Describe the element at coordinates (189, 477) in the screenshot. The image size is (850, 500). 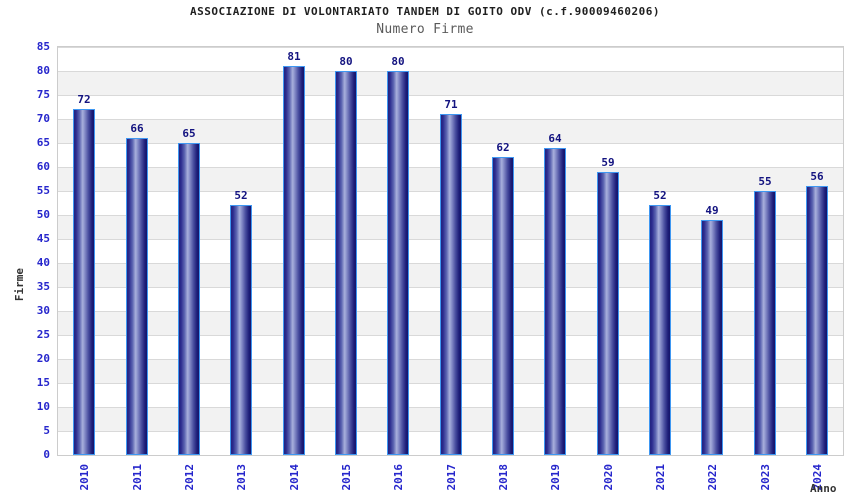
I see `x-tick-label: 2012` at that location.